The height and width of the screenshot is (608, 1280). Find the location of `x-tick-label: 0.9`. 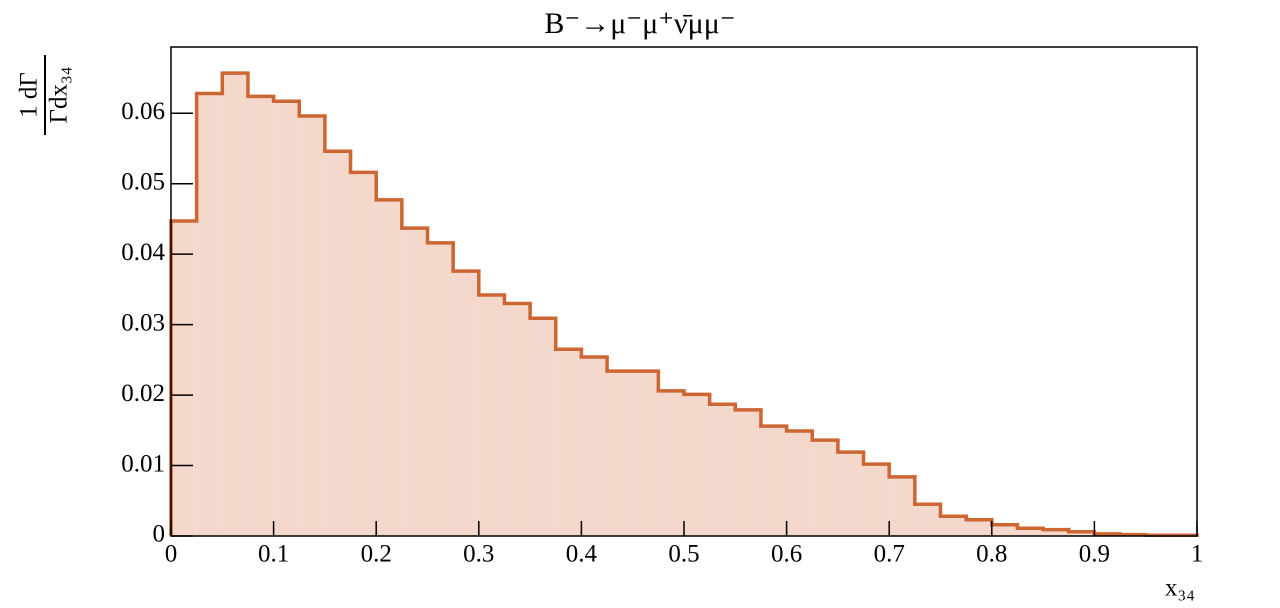

x-tick-label: 0.9 is located at coordinates (1094, 554).